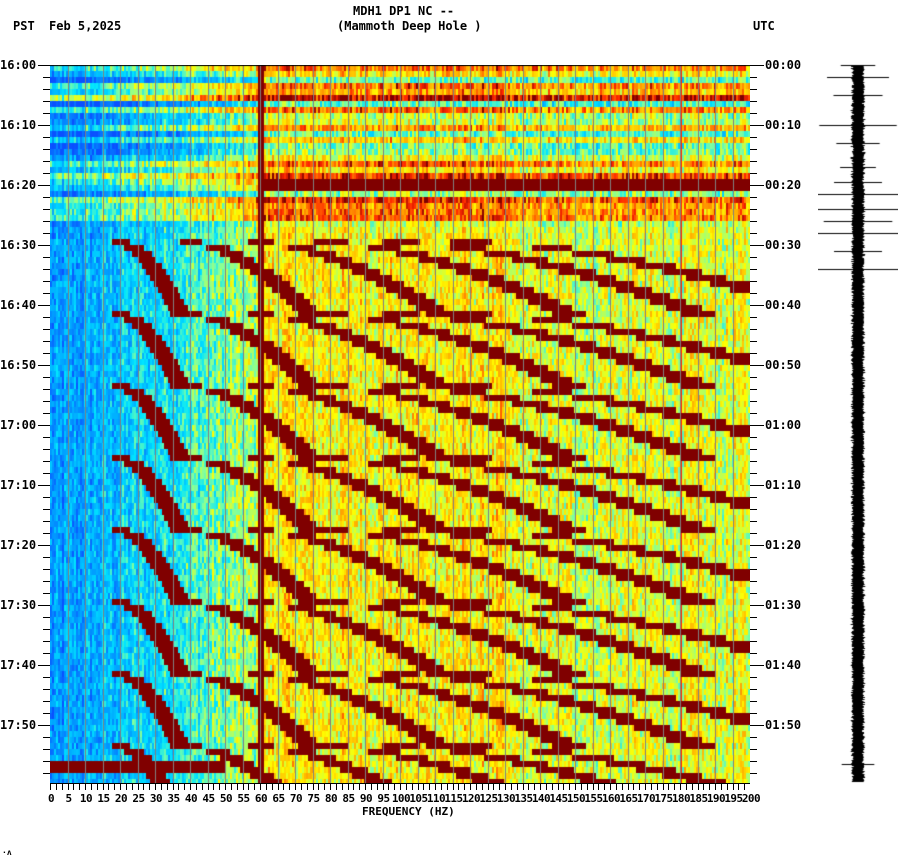 The height and width of the screenshot is (864, 902). What do you see at coordinates (783, 425) in the screenshot?
I see `right-tick-label: 01:00` at bounding box center [783, 425].